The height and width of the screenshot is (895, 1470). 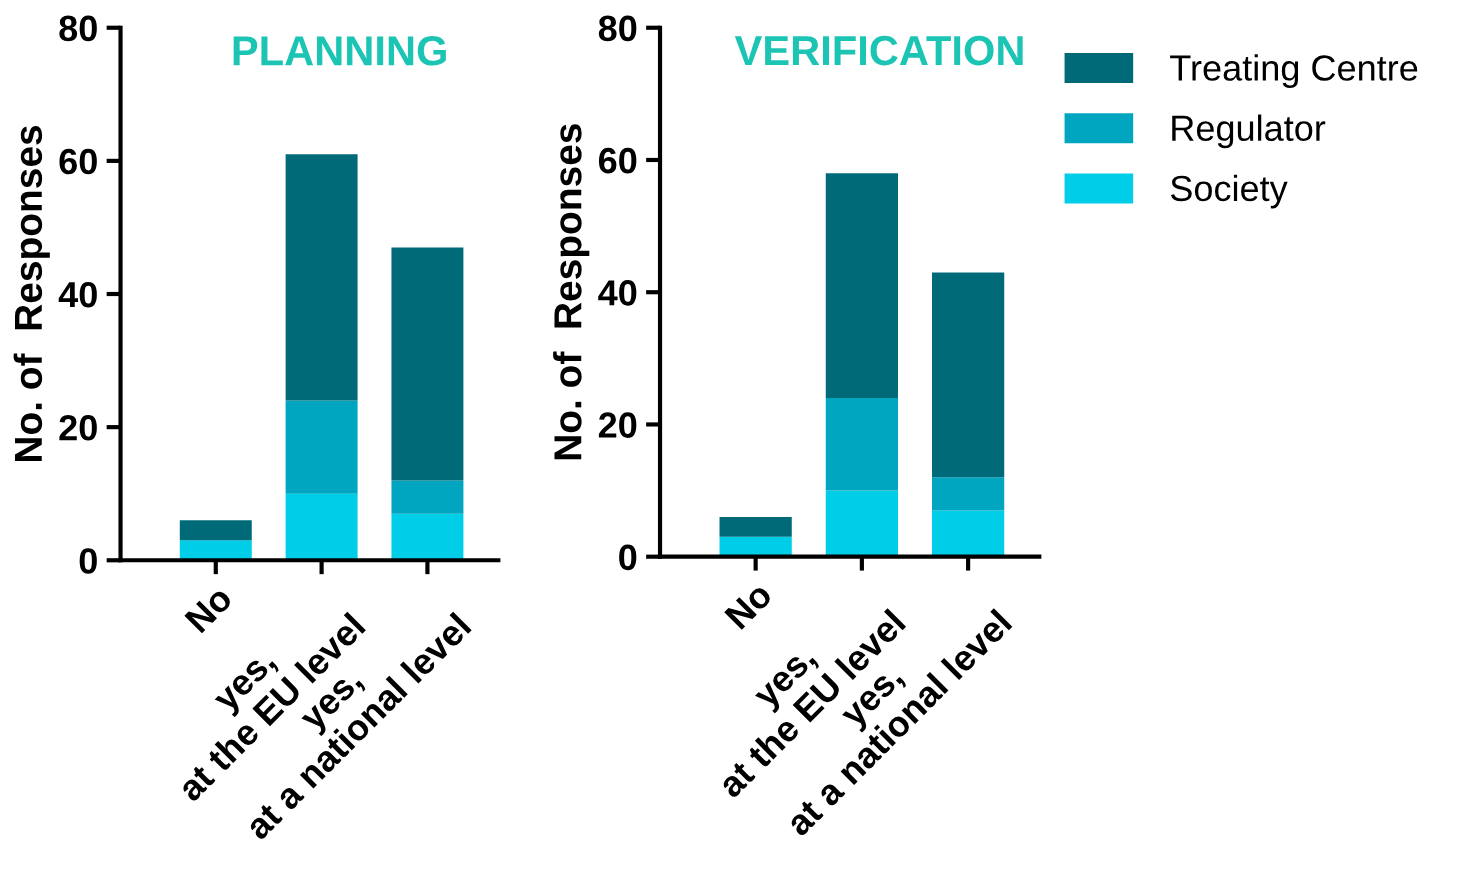 What do you see at coordinates (1294, 71) in the screenshot?
I see `legend-label: Treating Centre` at bounding box center [1294, 71].